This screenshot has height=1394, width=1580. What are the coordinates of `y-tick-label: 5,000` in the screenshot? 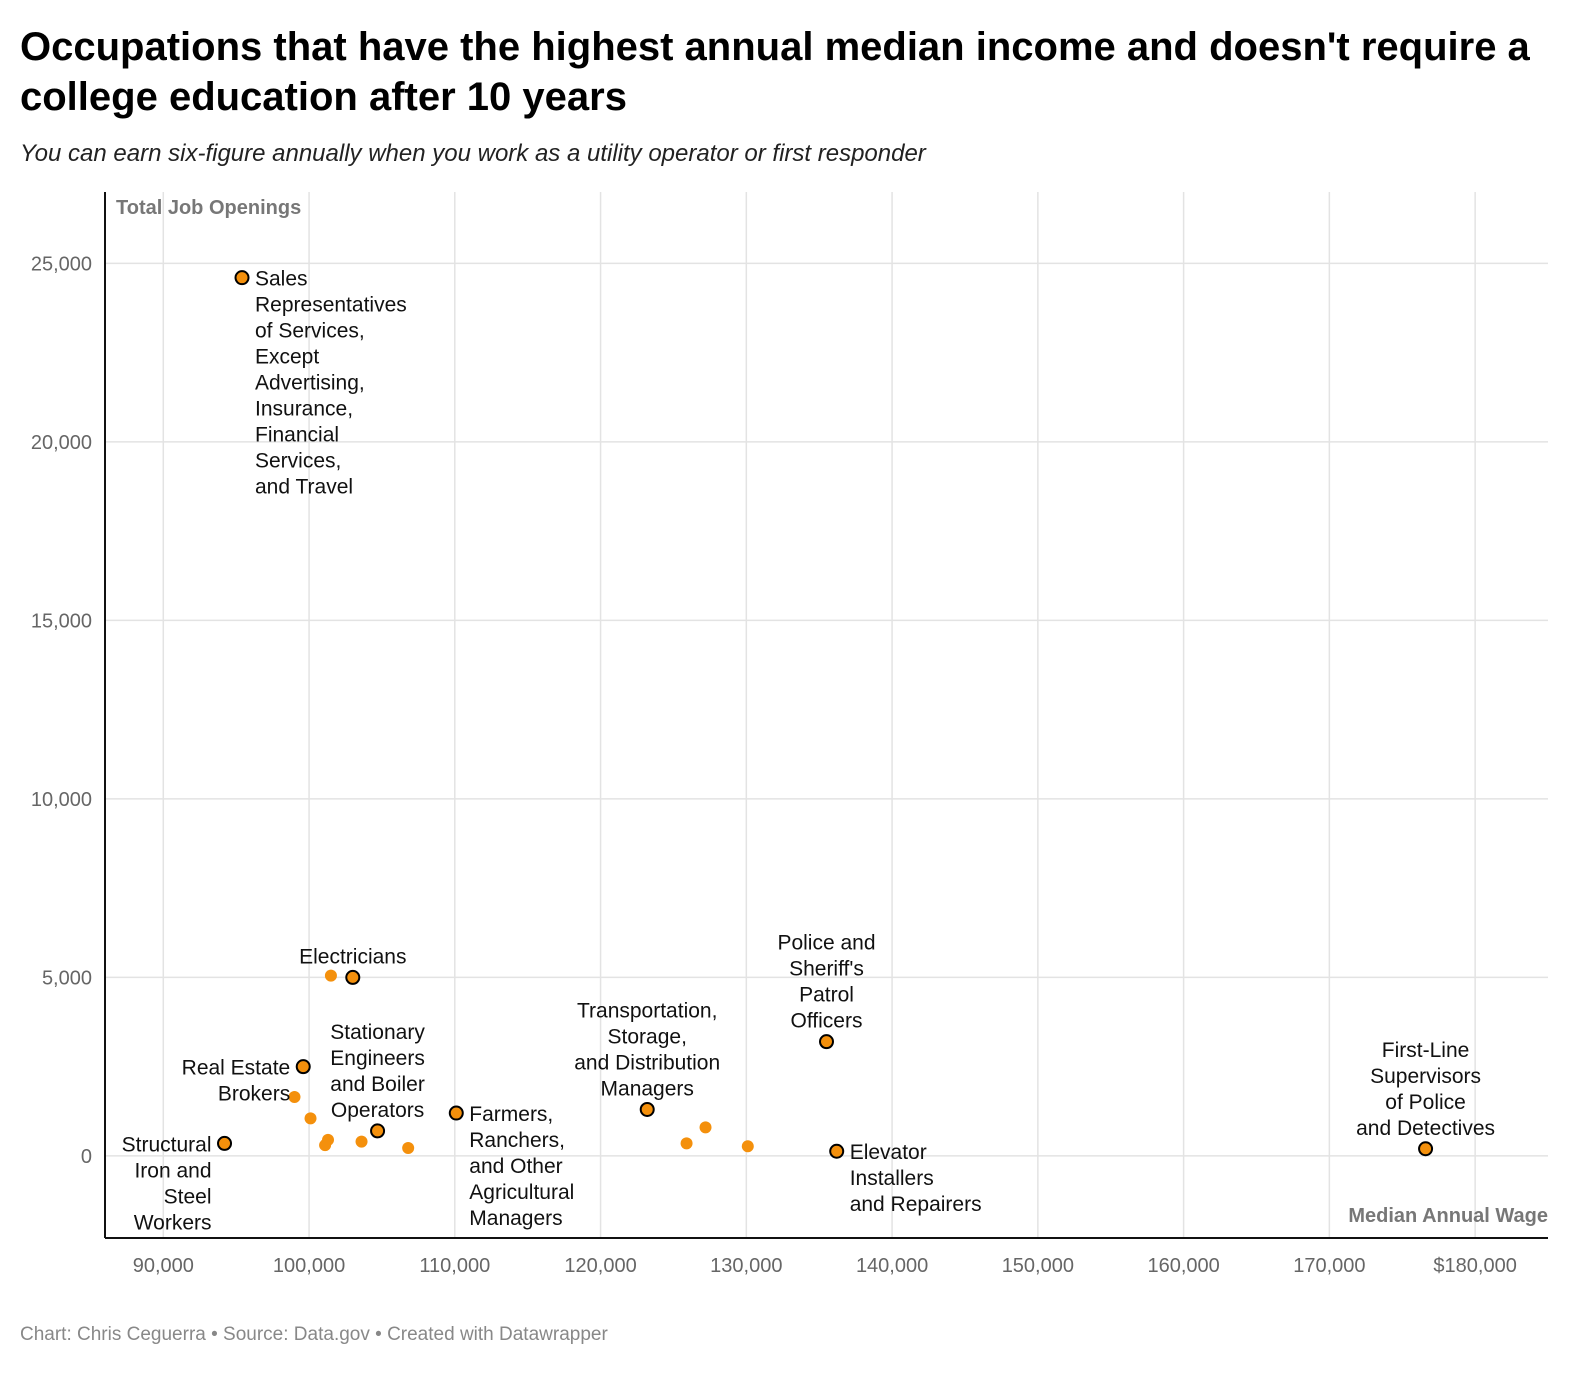 It's located at (67, 978).